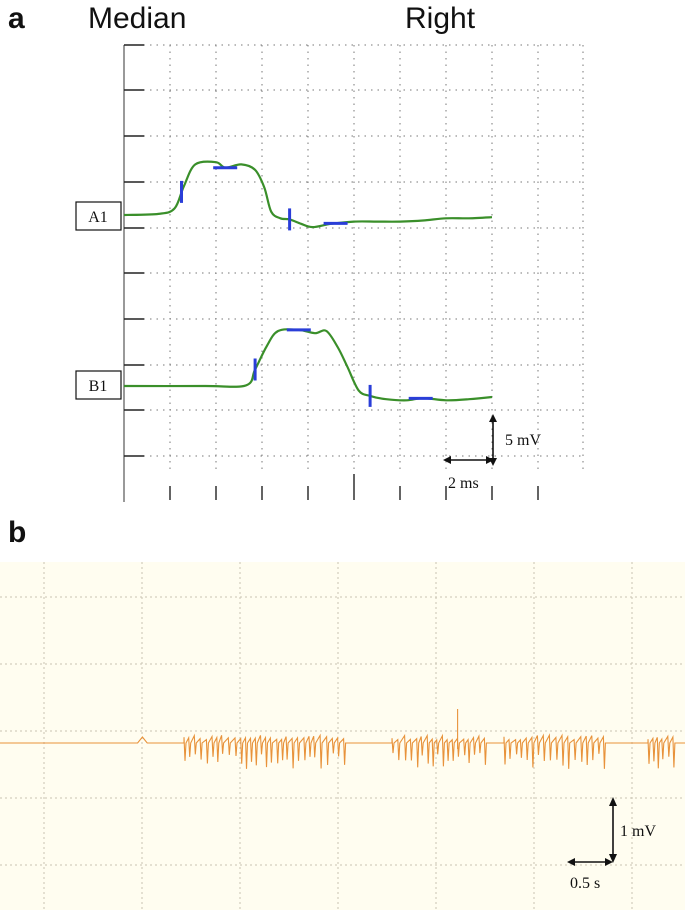 This screenshot has width=685, height=910. Describe the element at coordinates (306, 286) in the screenshot. I see `marker-group` at that location.